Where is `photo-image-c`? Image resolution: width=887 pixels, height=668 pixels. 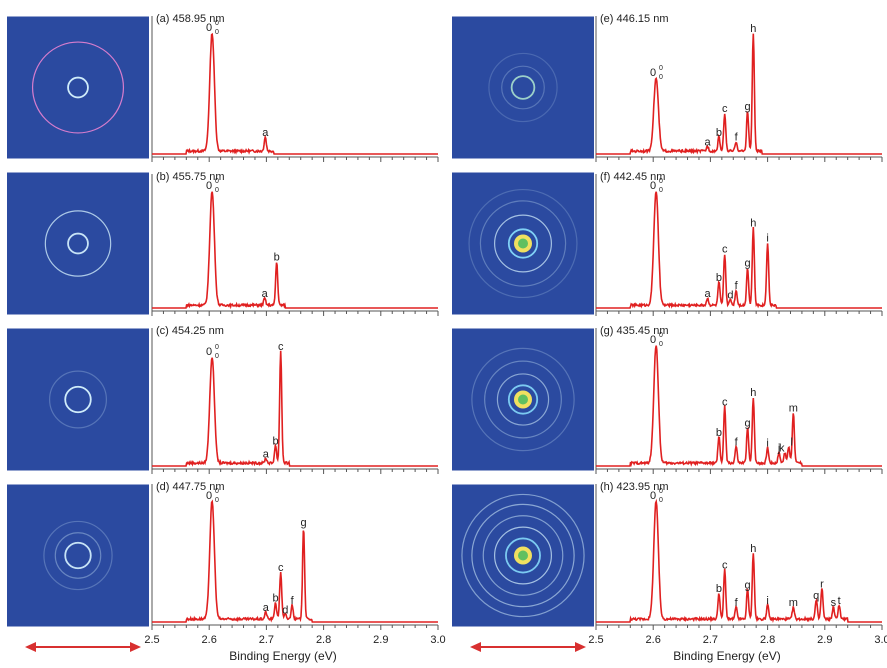 photo-image-c is located at coordinates (78, 399).